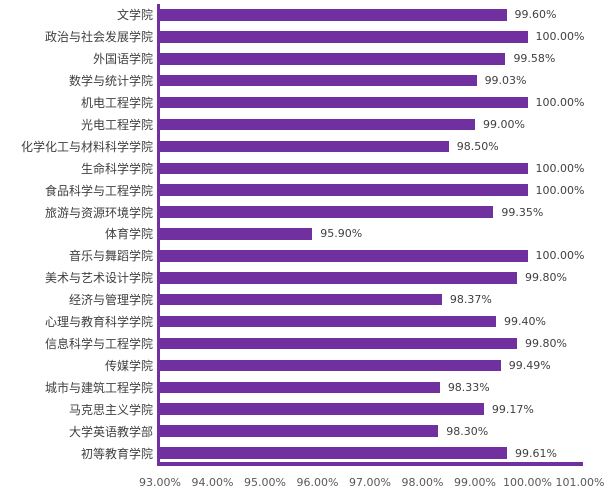  I want to click on value-label: 99.61%, so click(536, 453).